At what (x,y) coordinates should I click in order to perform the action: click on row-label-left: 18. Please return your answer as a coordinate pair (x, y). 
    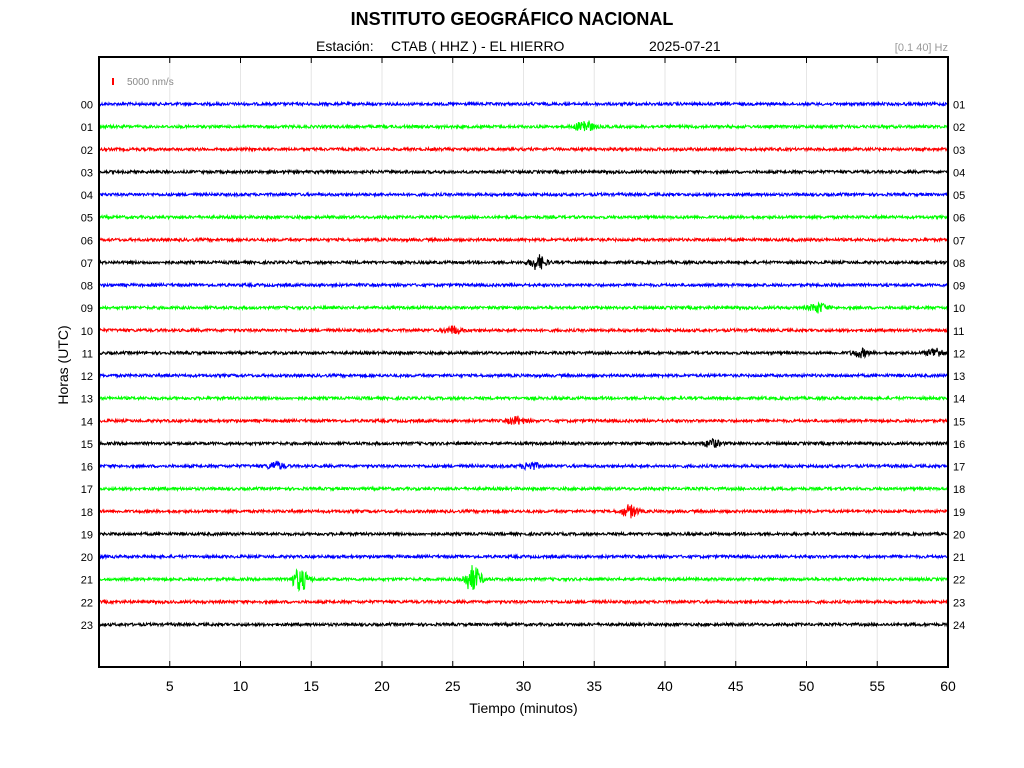
    Looking at the image, I should click on (87, 513).